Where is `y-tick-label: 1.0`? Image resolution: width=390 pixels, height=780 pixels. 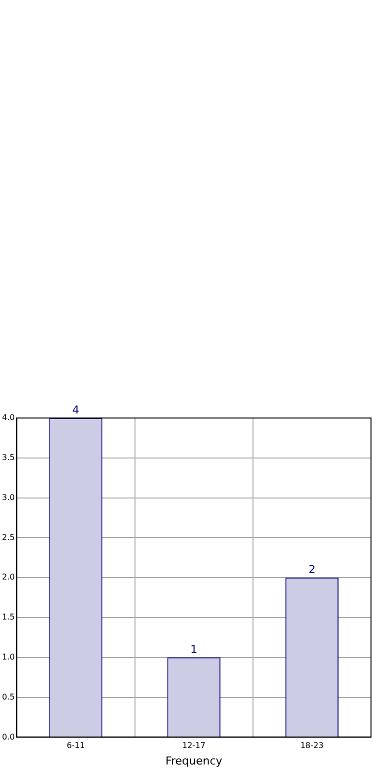 y-tick-label: 1.0 is located at coordinates (8, 657).